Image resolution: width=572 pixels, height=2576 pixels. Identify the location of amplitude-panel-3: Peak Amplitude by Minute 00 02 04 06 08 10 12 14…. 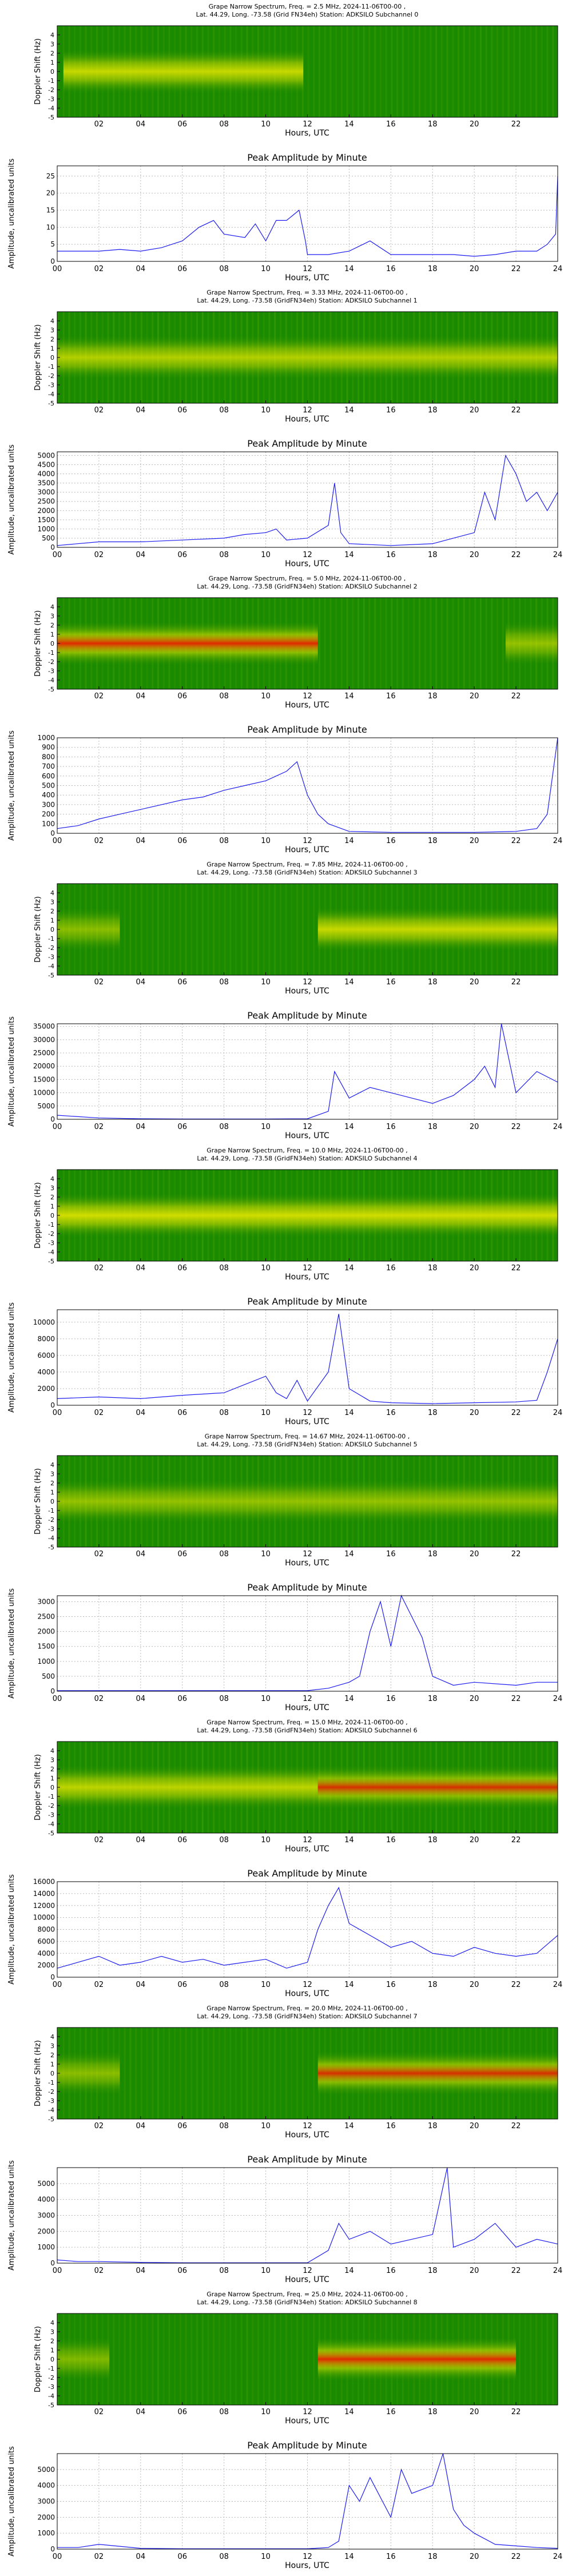
(284, 1075).